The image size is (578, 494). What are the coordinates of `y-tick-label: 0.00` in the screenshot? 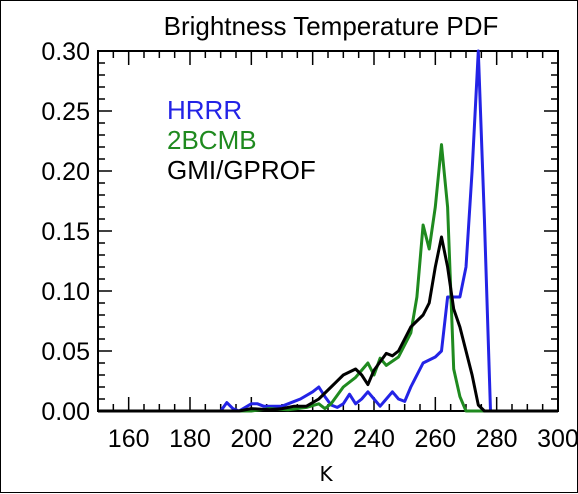 It's located at (65, 412).